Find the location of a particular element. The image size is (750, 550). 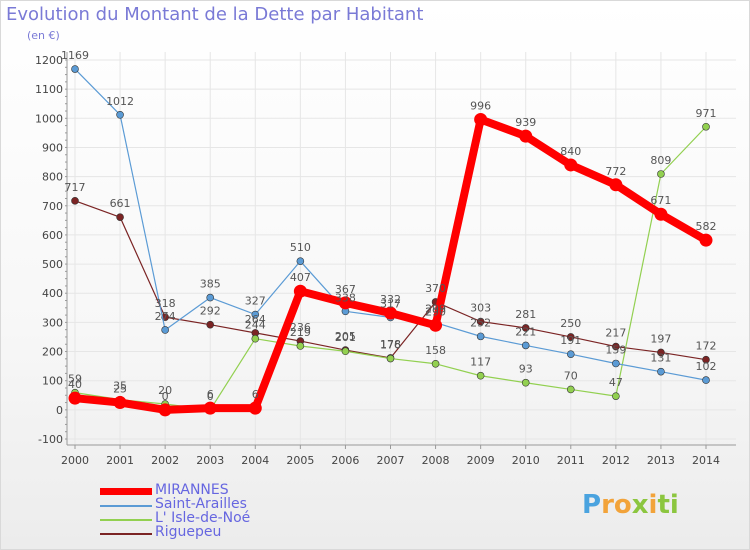

y-tick-label: 200 is located at coordinates (52, 352).